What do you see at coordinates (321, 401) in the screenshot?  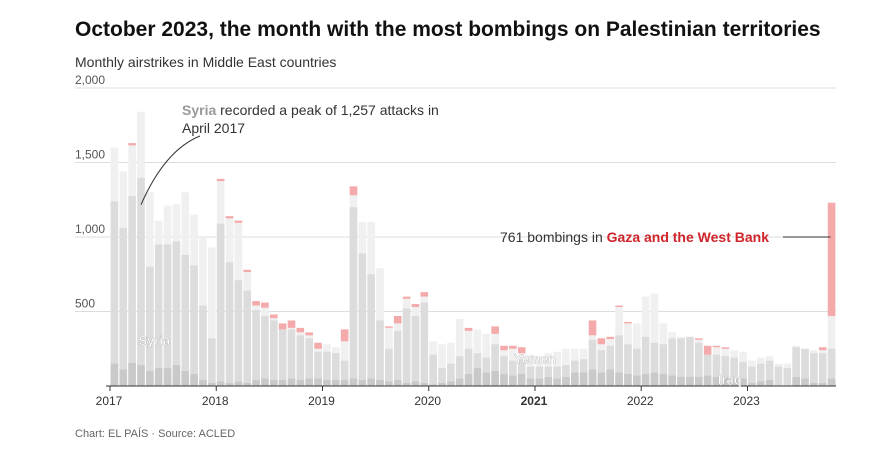 I see `x-tick-label: 2019` at bounding box center [321, 401].